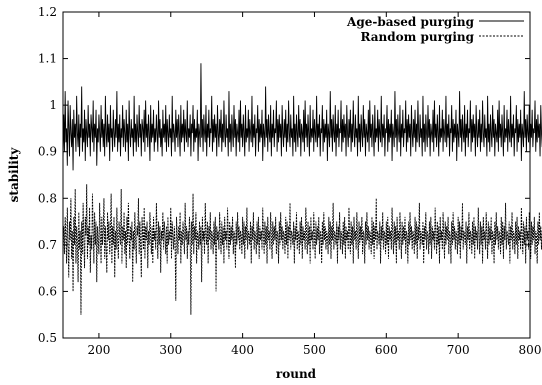 The height and width of the screenshot is (385, 542). What do you see at coordinates (417, 37) in the screenshot?
I see `legend-label-random: Random purging` at bounding box center [417, 37].